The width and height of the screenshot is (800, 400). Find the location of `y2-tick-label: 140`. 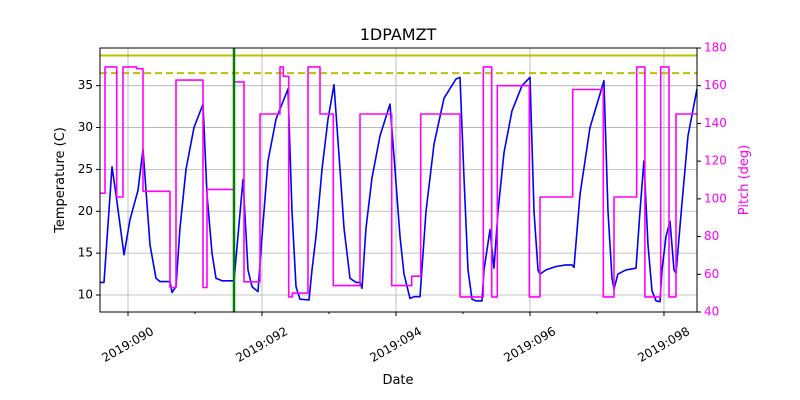

y2-tick-label: 140 is located at coordinates (715, 123).